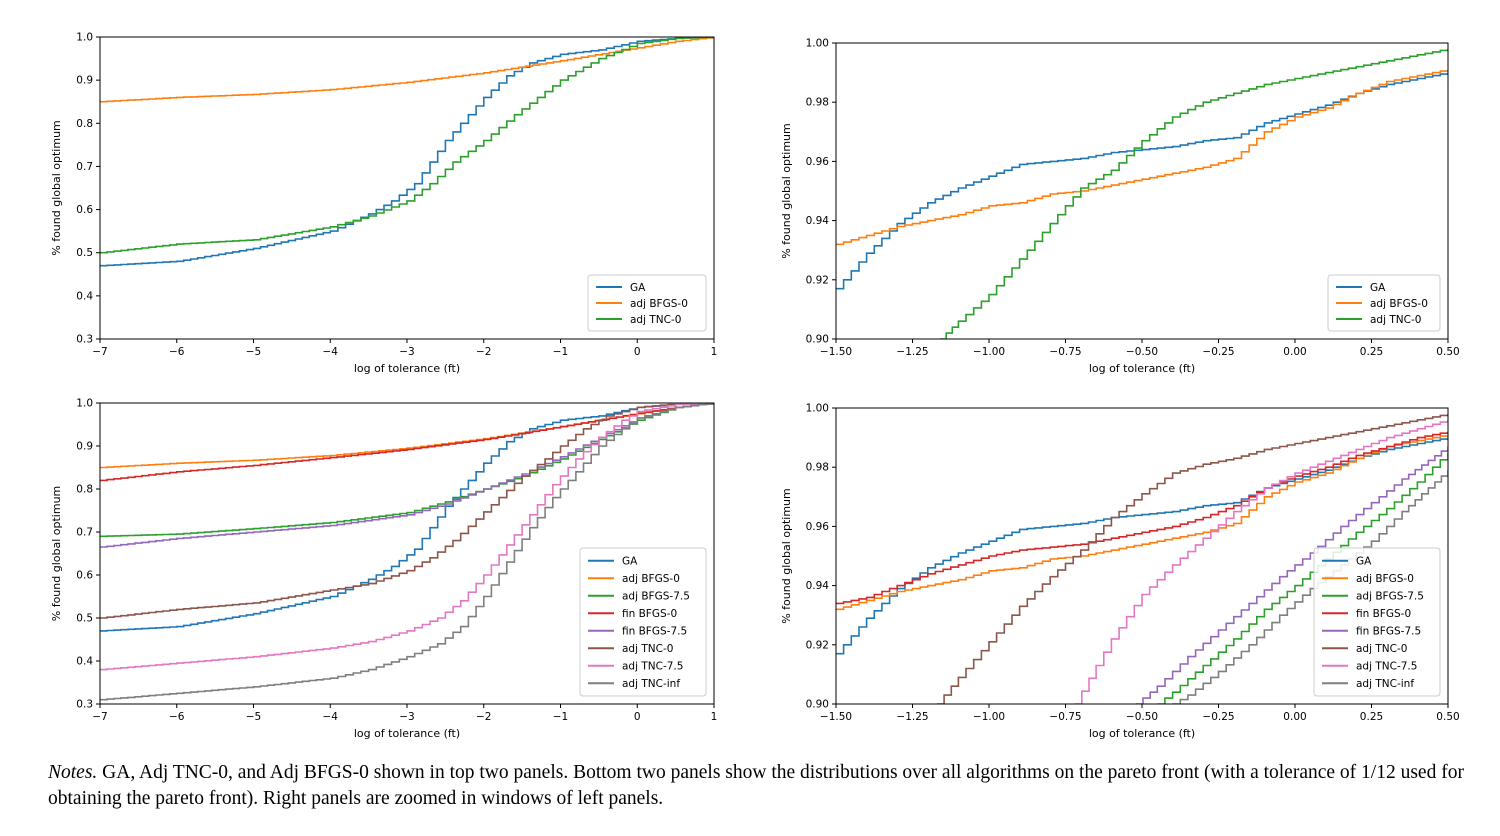 The width and height of the screenshot is (1500, 836). I want to click on y-tick-label: 0.8, so click(84, 490).